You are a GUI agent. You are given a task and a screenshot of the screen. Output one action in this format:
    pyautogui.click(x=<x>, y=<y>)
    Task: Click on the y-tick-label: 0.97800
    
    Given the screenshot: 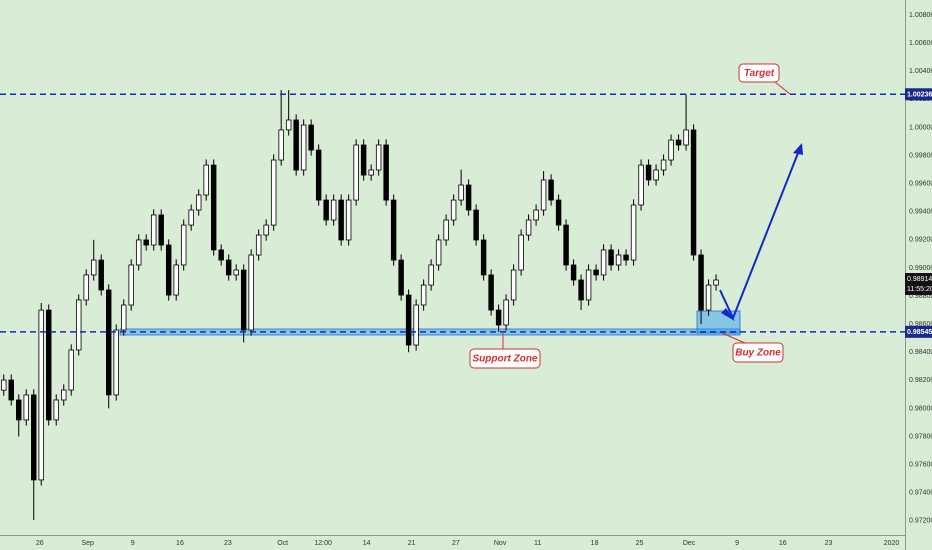 What is the action you would take?
    pyautogui.click(x=920, y=436)
    